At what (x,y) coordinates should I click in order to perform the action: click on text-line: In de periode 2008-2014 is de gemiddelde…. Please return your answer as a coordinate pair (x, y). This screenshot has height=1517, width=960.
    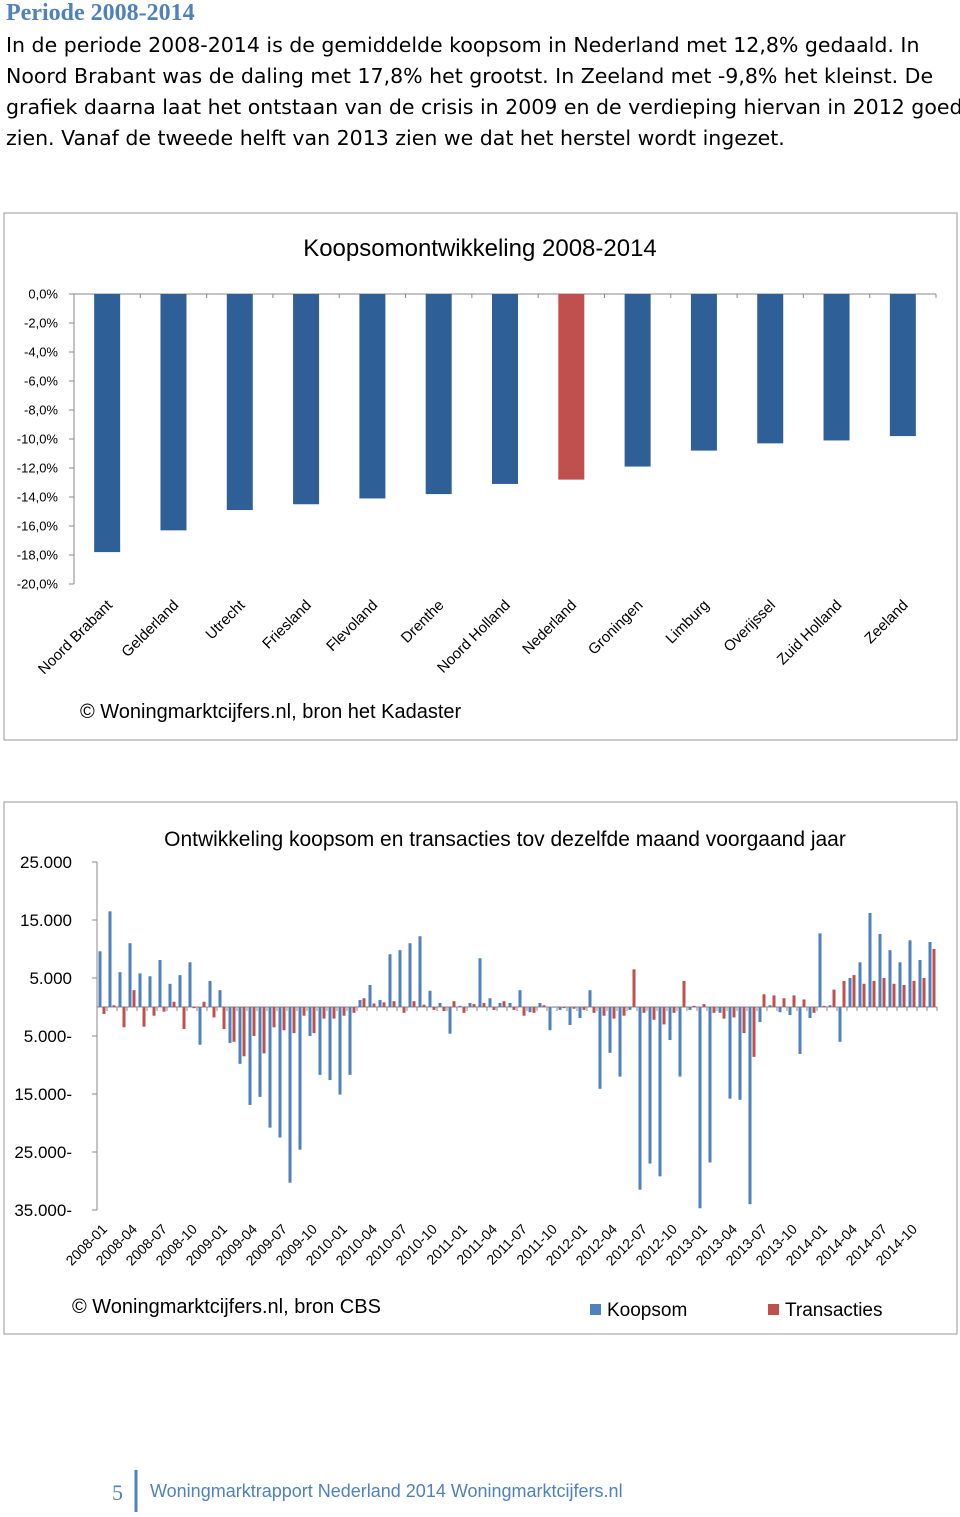
    Looking at the image, I should click on (463, 45).